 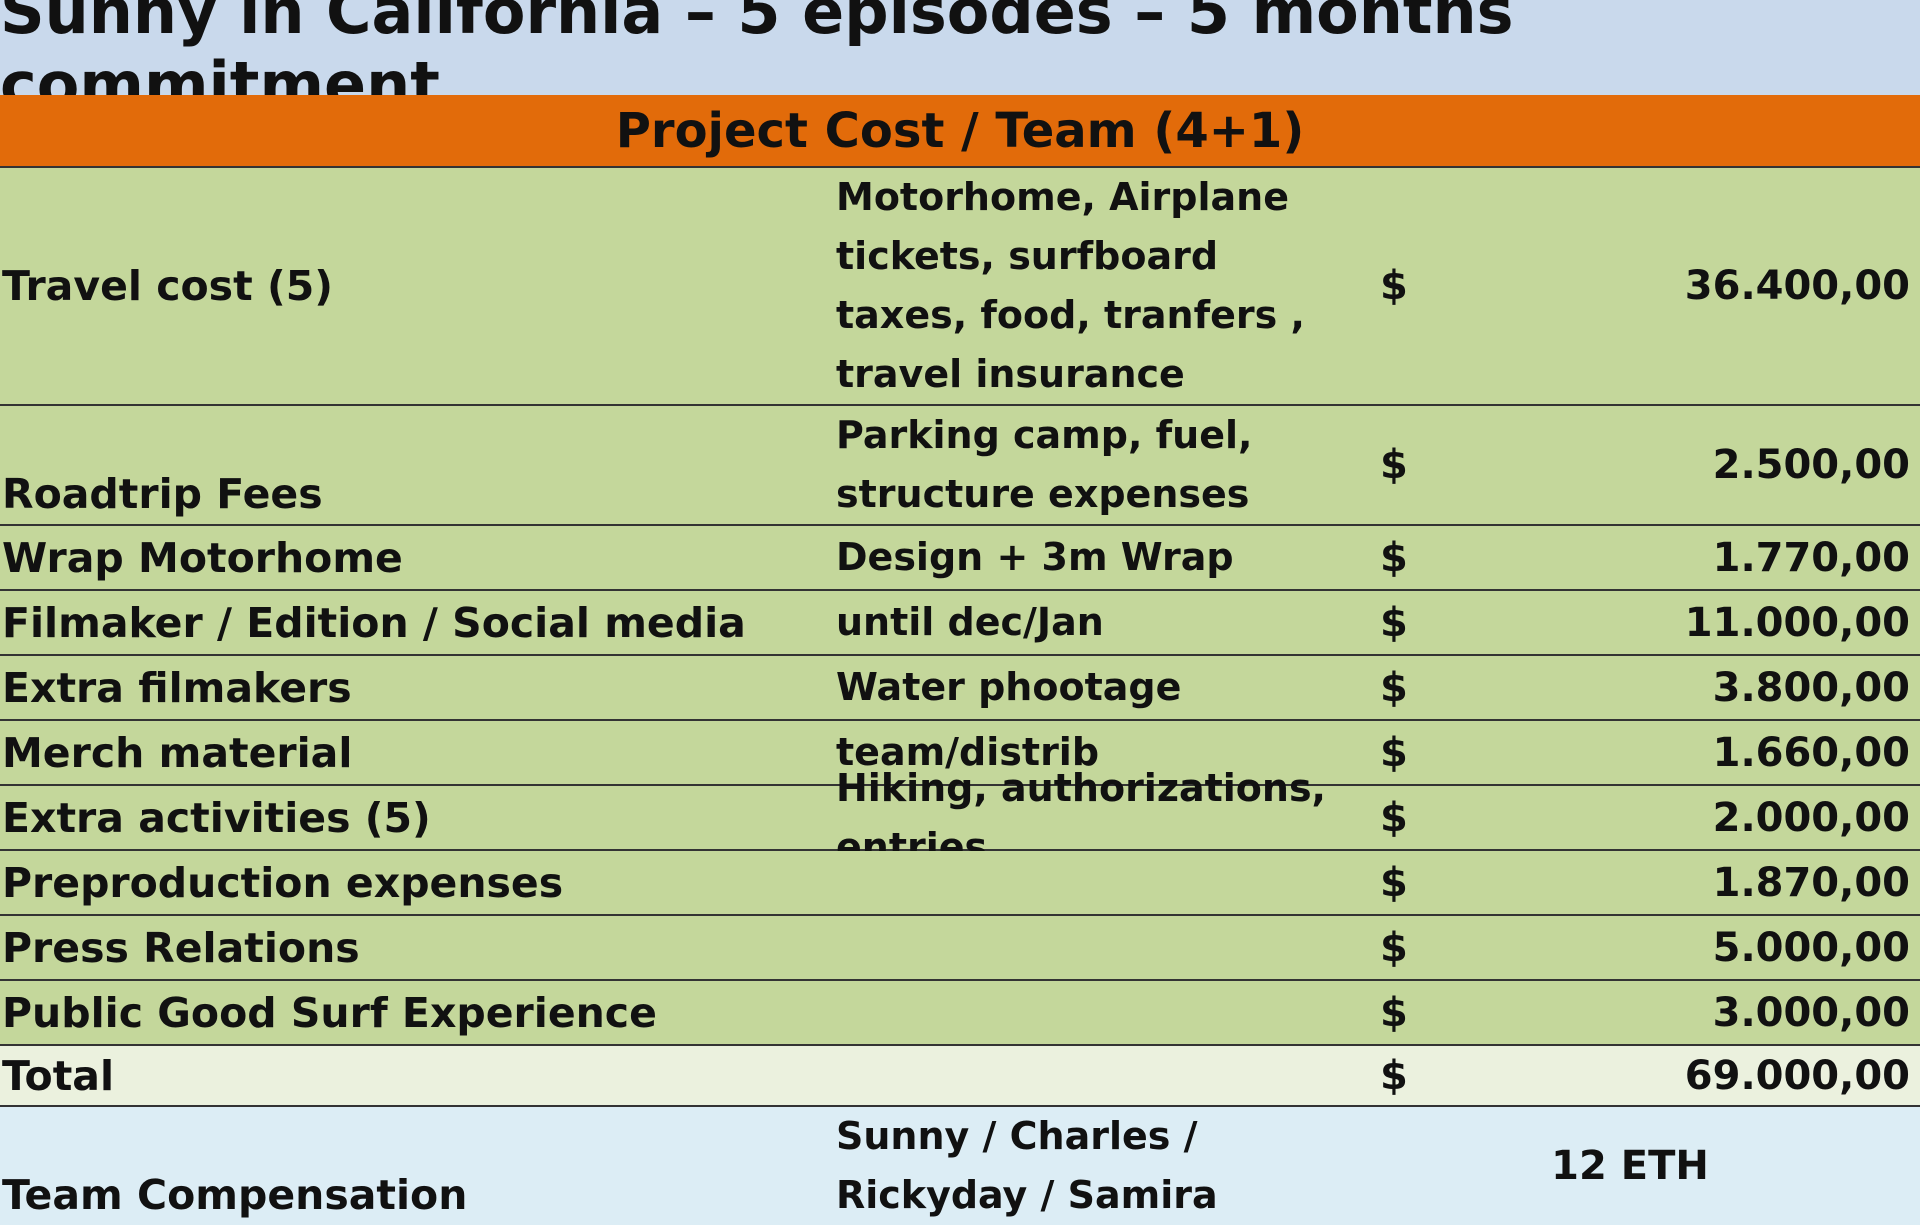 What do you see at coordinates (1811, 465) in the screenshot?
I see `row-amount: 2.500,00` at bounding box center [1811, 465].